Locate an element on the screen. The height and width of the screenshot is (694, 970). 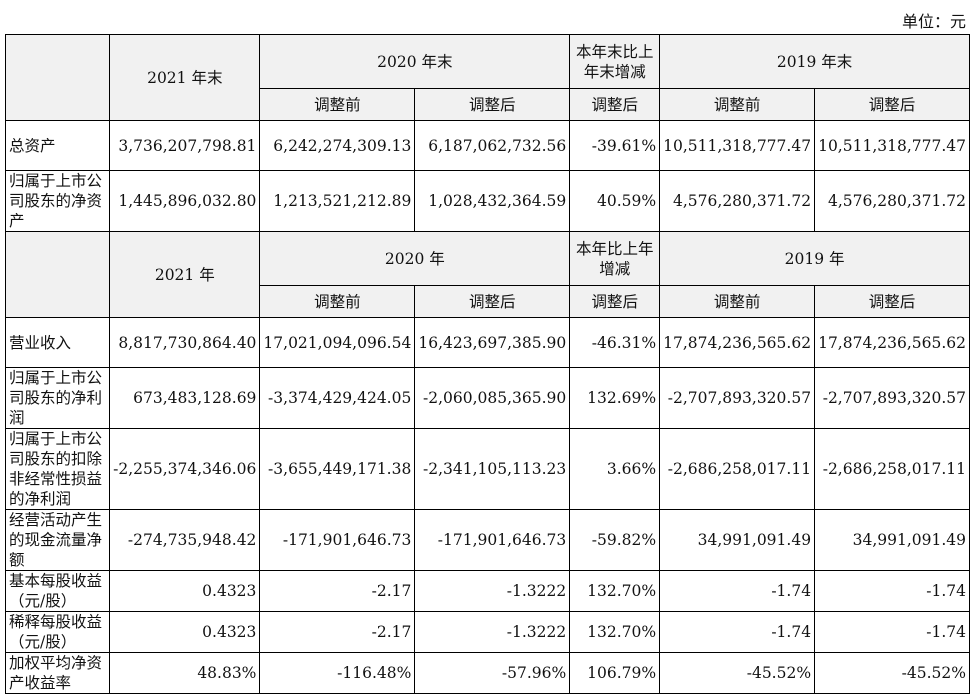
header-cell: 2020 年 is located at coordinates (415, 258).